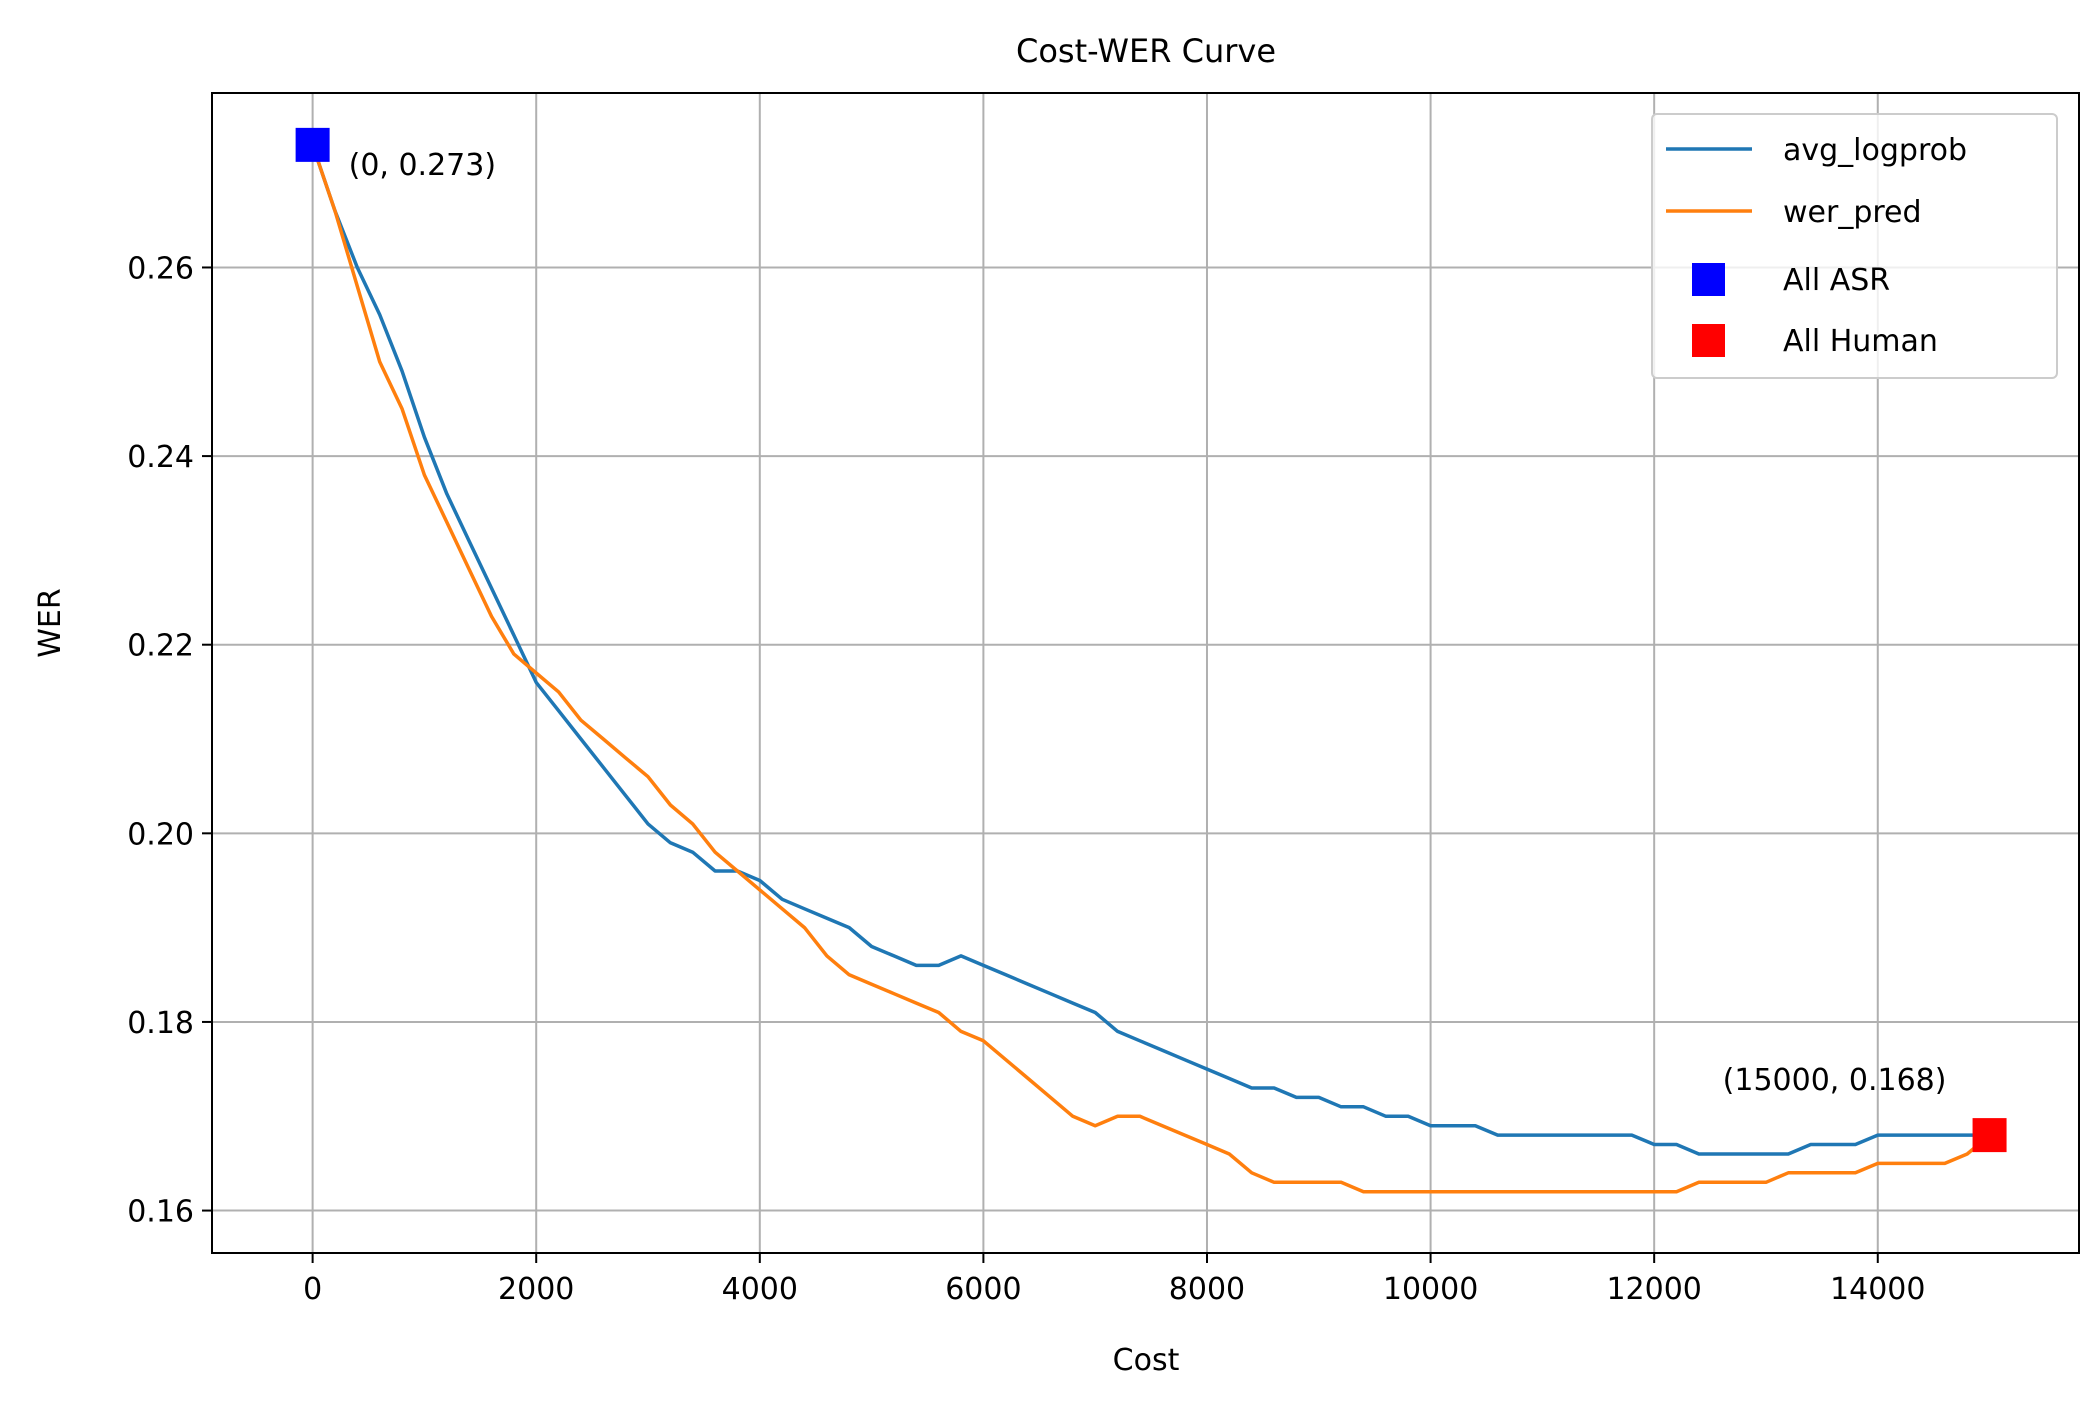 Image resolution: width=2100 pixels, height=1412 pixels. What do you see at coordinates (160, 1023) in the screenshot?
I see `y-tick-label: 0.18` at bounding box center [160, 1023].